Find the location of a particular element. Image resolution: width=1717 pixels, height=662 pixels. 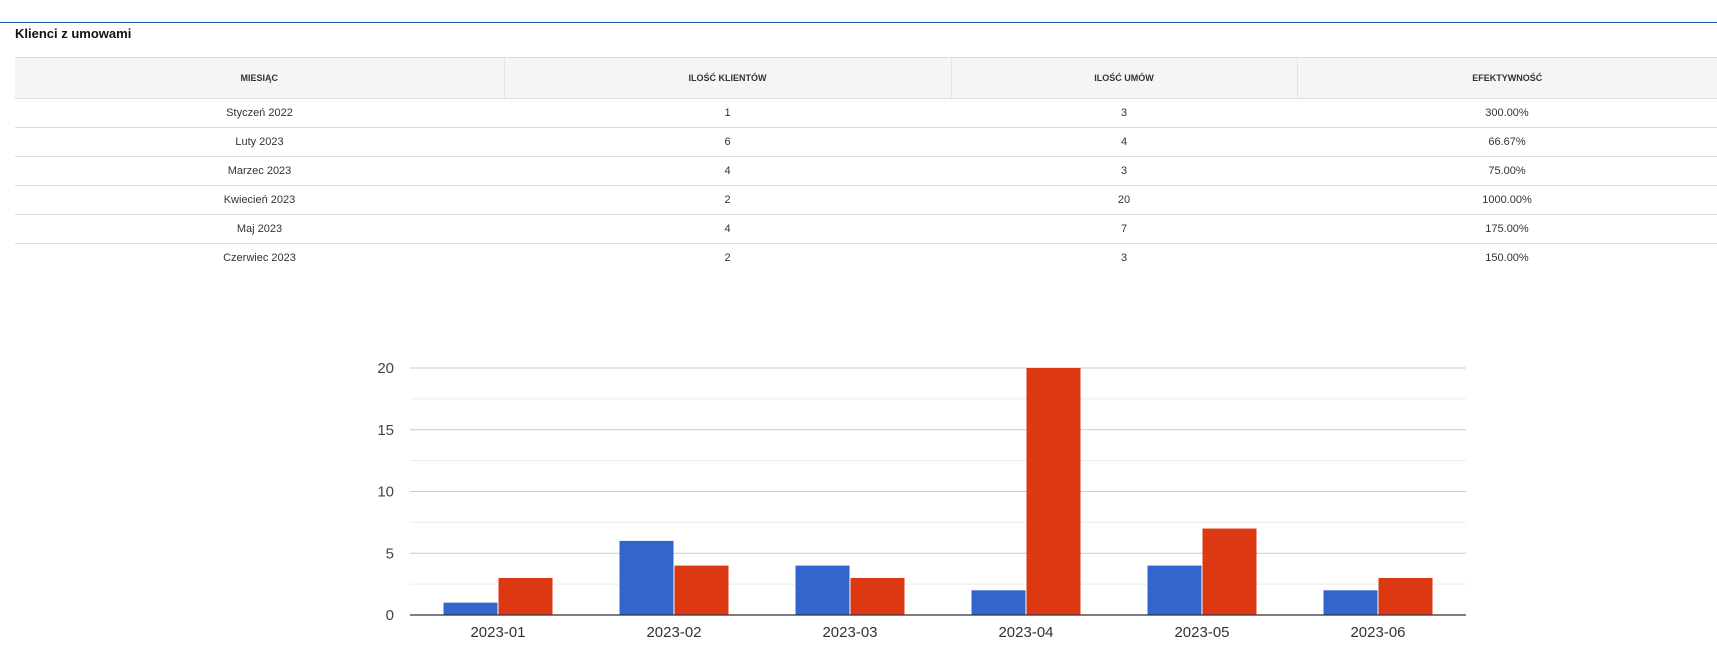

cell-clients: 6 is located at coordinates (727, 142).